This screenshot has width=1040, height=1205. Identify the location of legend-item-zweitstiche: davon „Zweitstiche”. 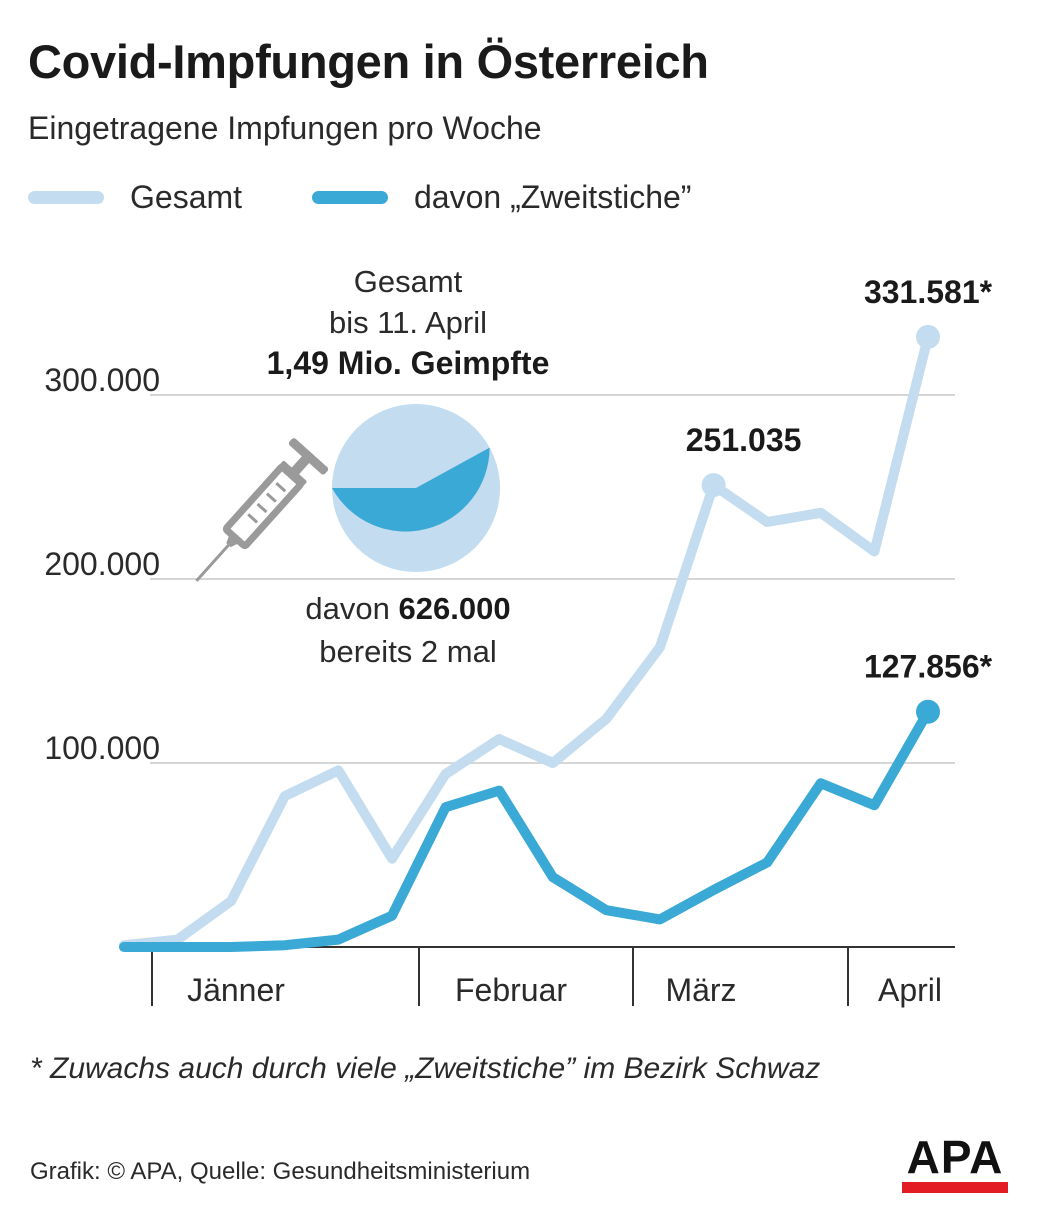
(501, 197).